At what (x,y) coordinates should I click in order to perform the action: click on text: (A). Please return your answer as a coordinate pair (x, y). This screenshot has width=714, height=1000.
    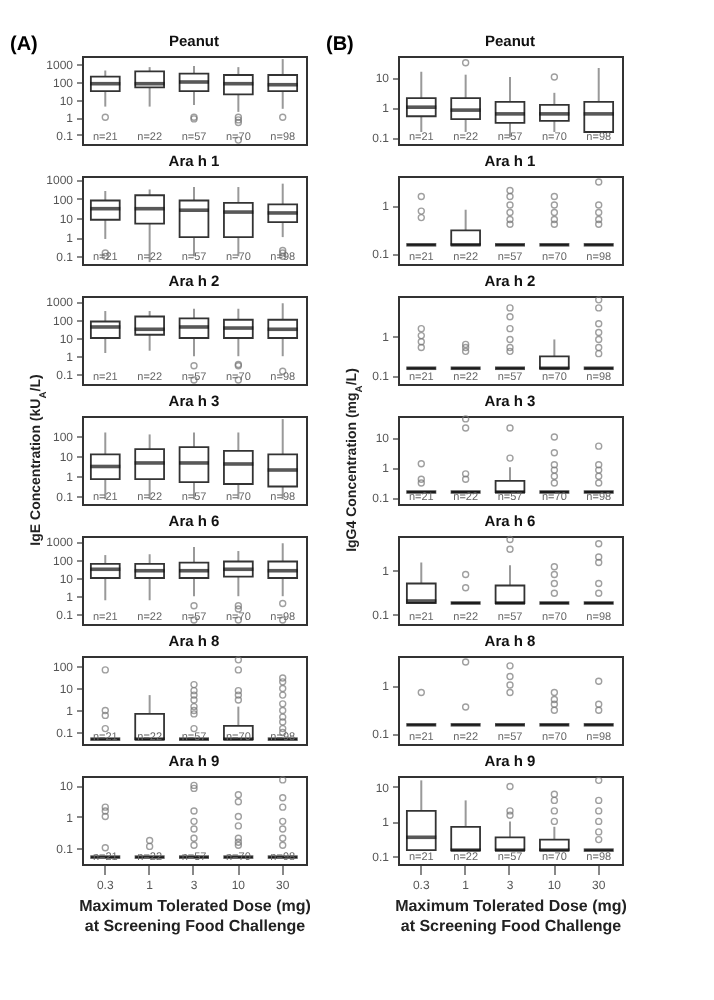
    Looking at the image, I should click on (24, 45).